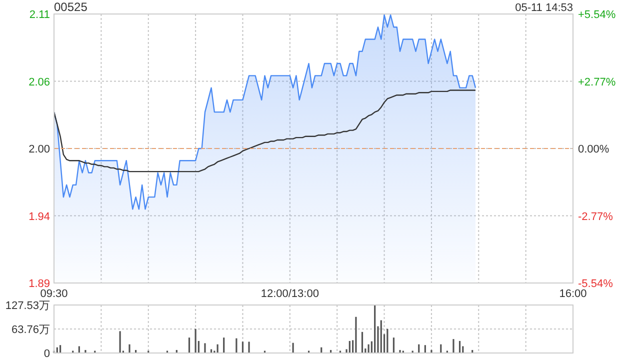 The height and width of the screenshot is (360, 640). What do you see at coordinates (39, 284) in the screenshot?
I see `y-tick-label: 1.89` at bounding box center [39, 284].